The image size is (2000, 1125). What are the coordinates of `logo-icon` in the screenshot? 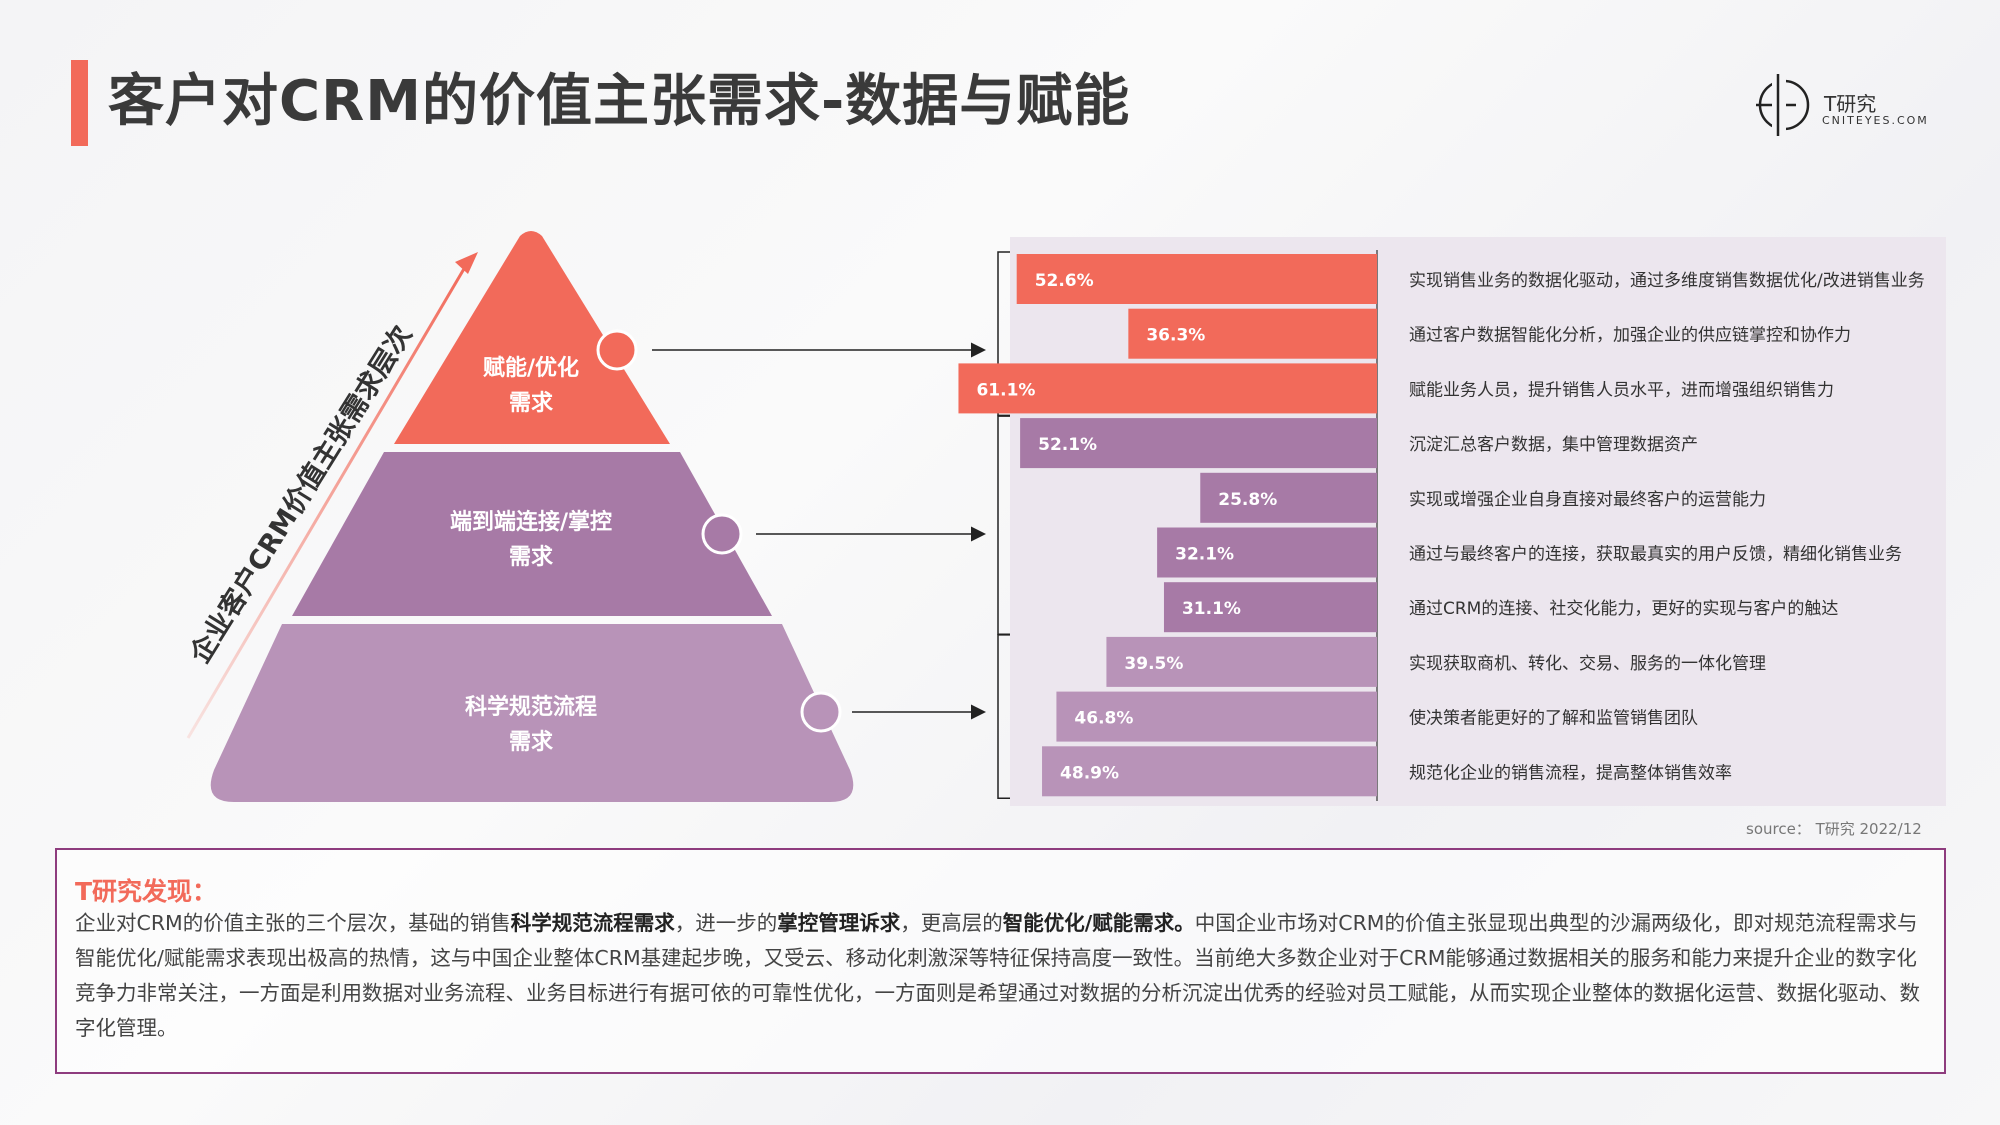 It's located at (1783, 105).